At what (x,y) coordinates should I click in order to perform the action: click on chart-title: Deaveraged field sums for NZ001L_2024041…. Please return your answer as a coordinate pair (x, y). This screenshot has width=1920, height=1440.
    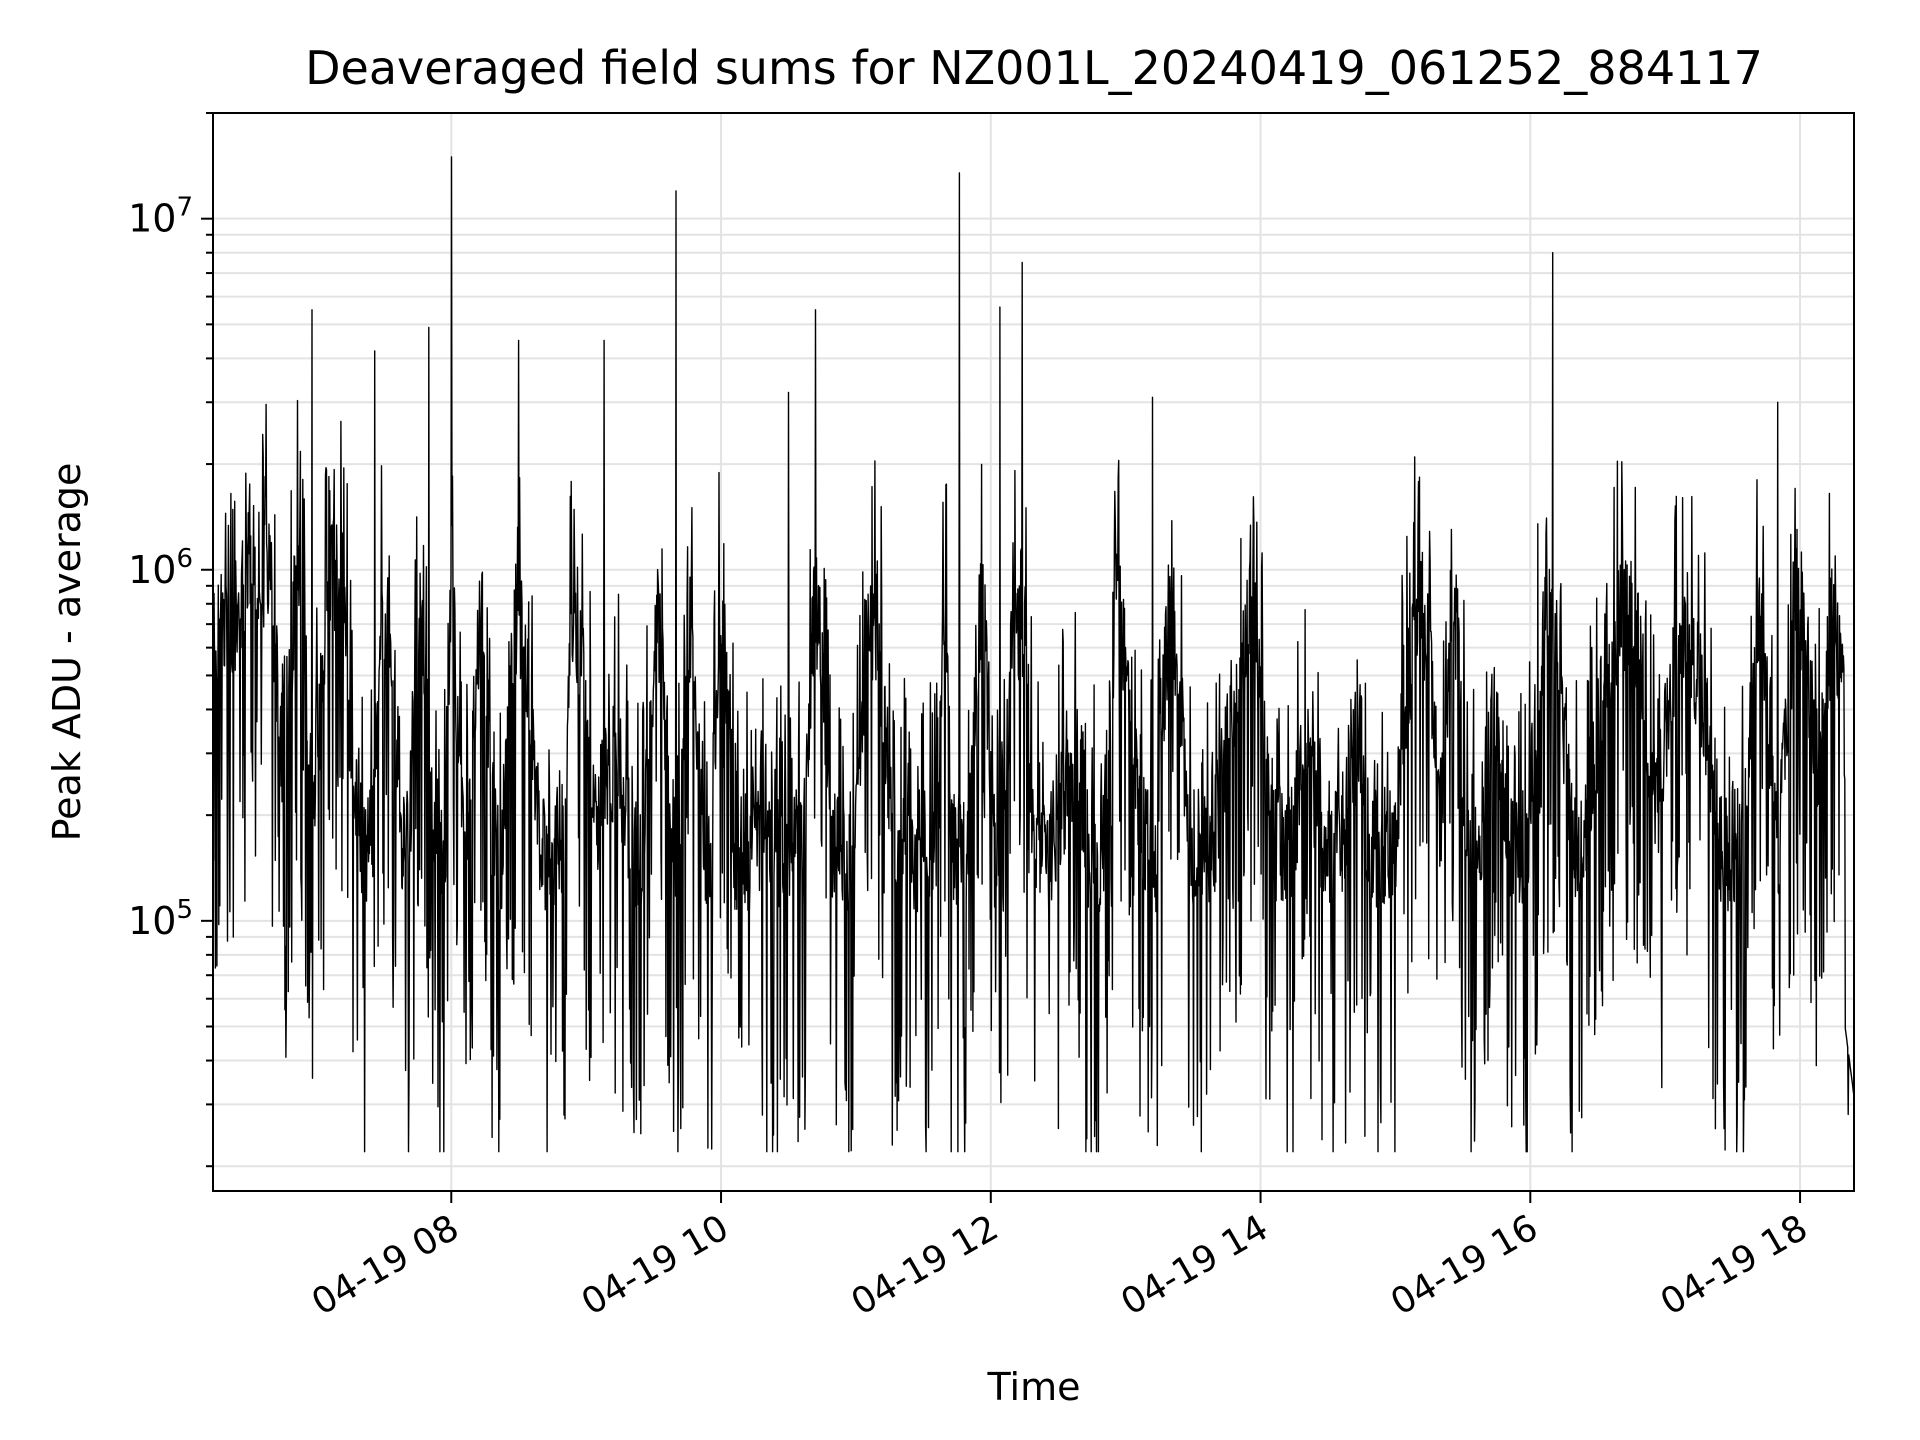
    Looking at the image, I should click on (1034, 68).